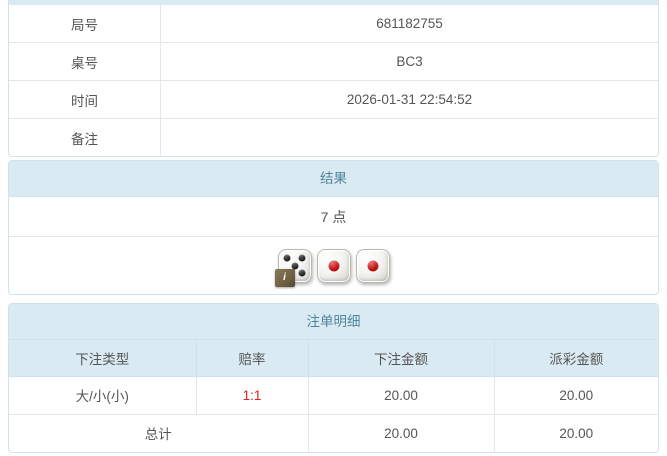  What do you see at coordinates (401, 358) in the screenshot?
I see `column-header-stake: 下注金额` at bounding box center [401, 358].